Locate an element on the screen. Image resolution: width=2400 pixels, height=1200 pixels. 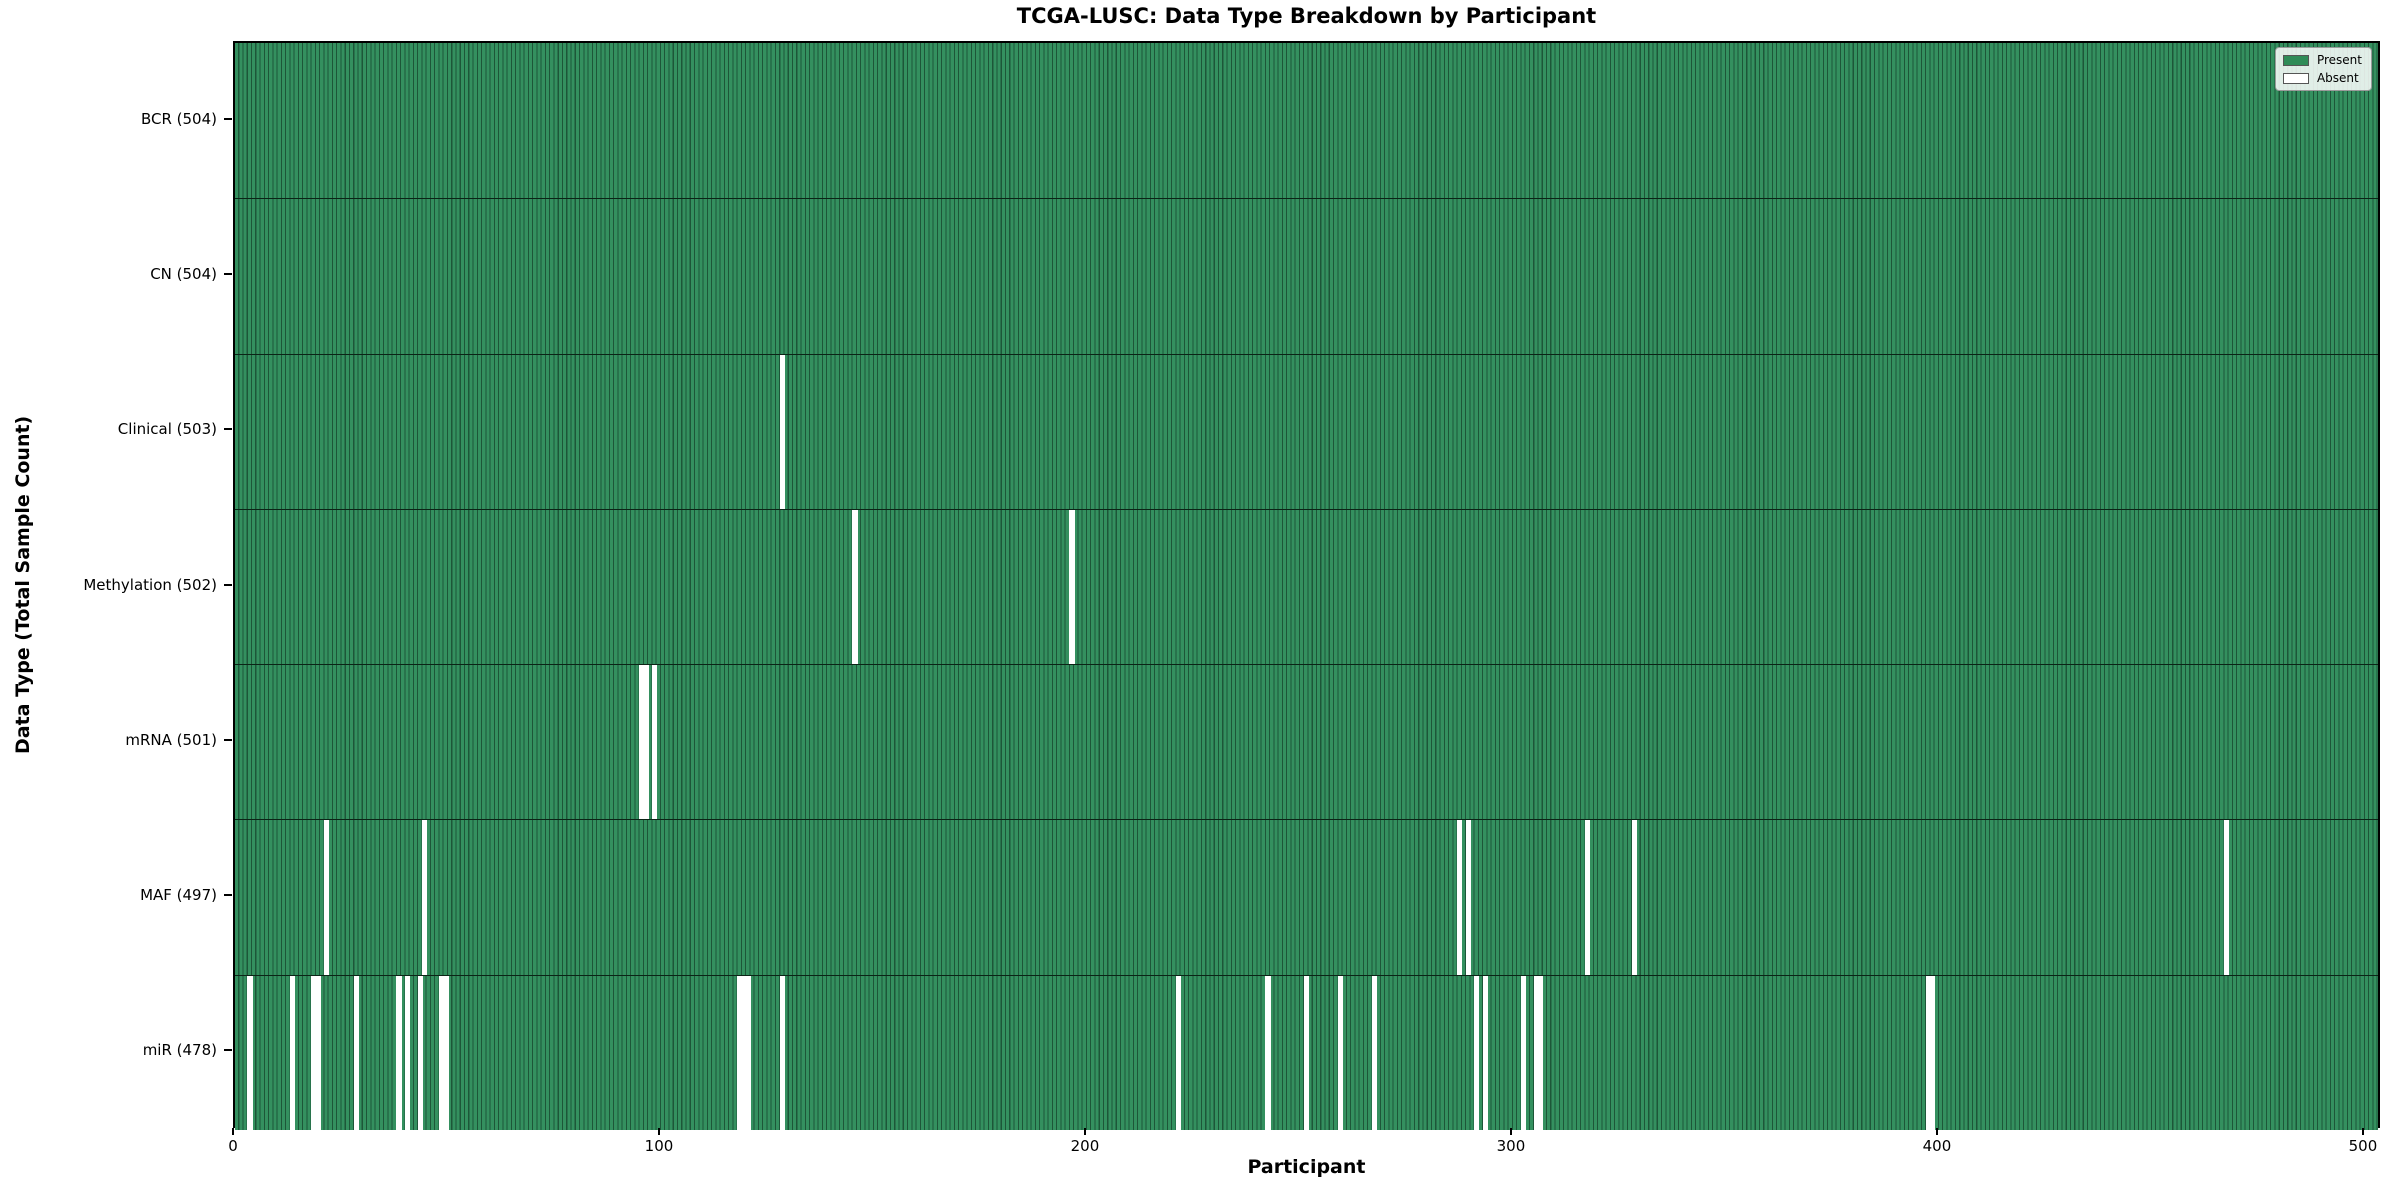
row-maf is located at coordinates (1306, 897).